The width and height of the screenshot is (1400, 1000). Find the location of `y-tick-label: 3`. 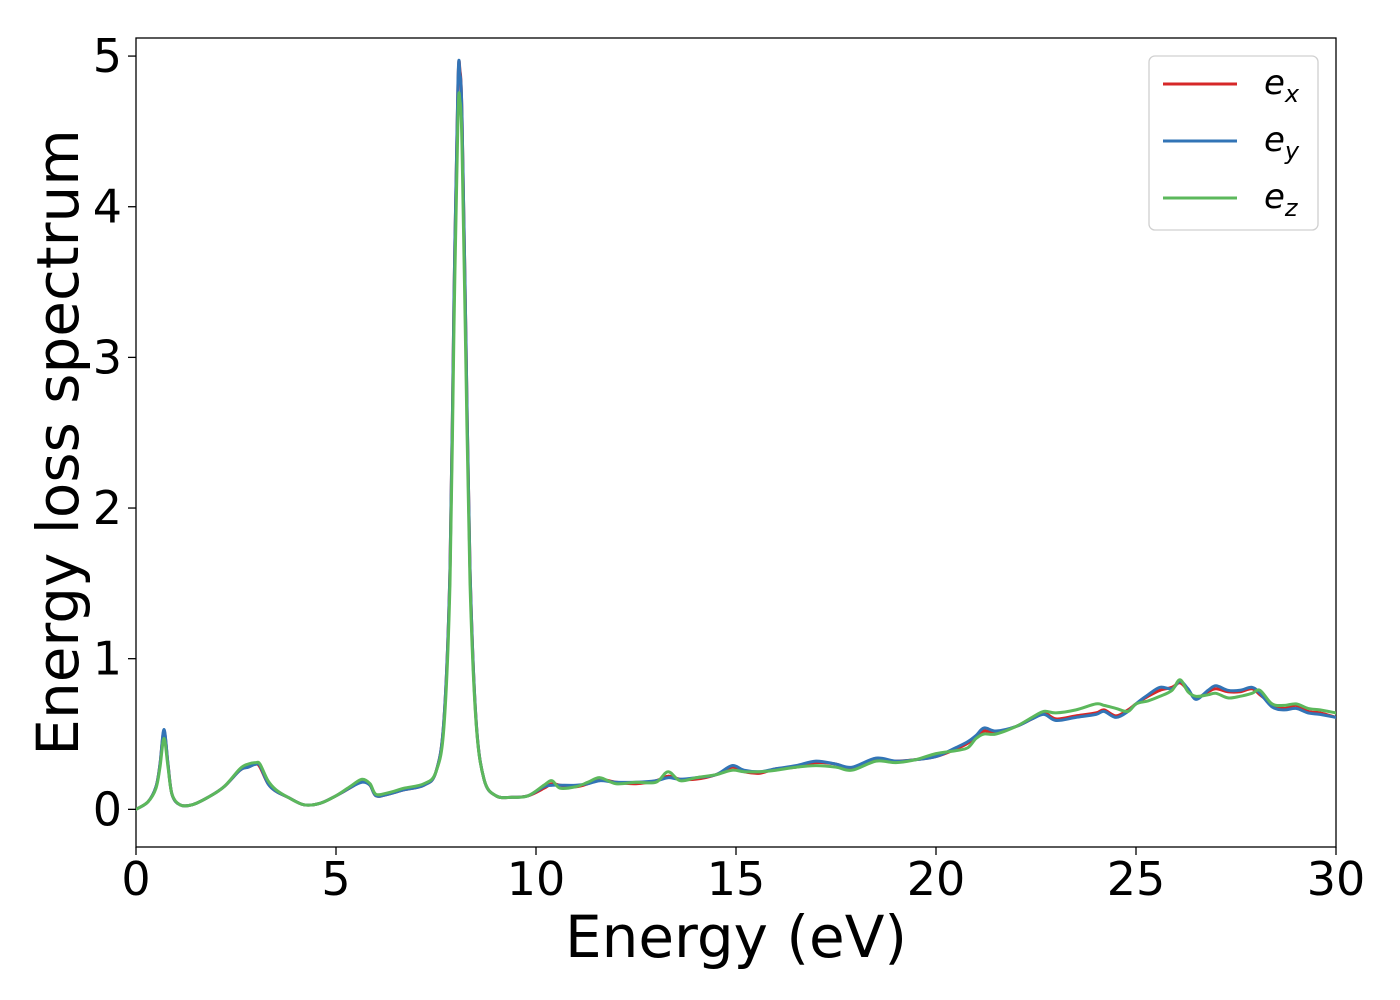

y-tick-label: 3 is located at coordinates (107, 357).